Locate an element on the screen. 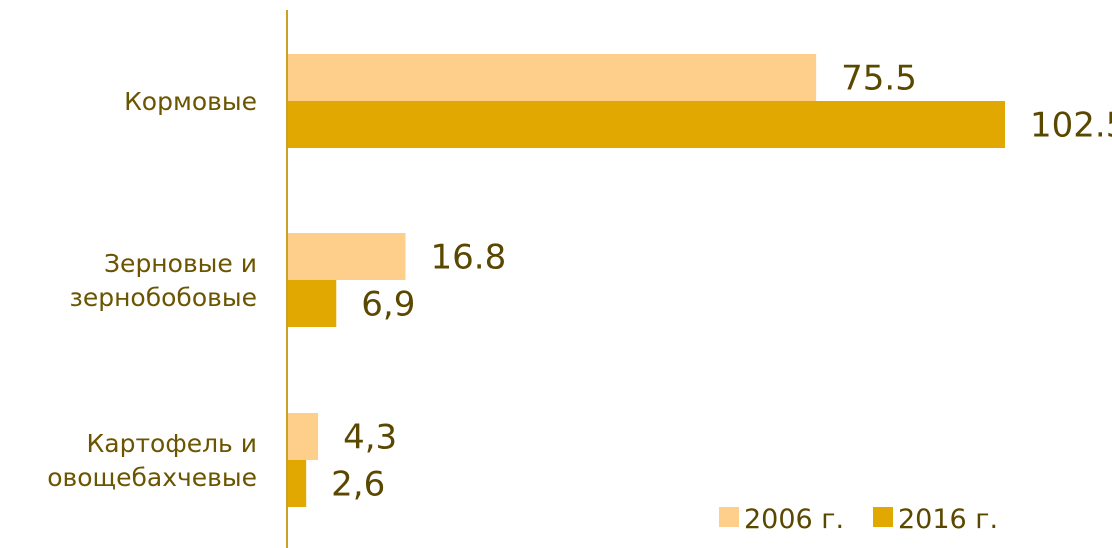 The width and height of the screenshot is (1112, 548). category-label: Зерновые и зернобобовые is located at coordinates (163, 280).